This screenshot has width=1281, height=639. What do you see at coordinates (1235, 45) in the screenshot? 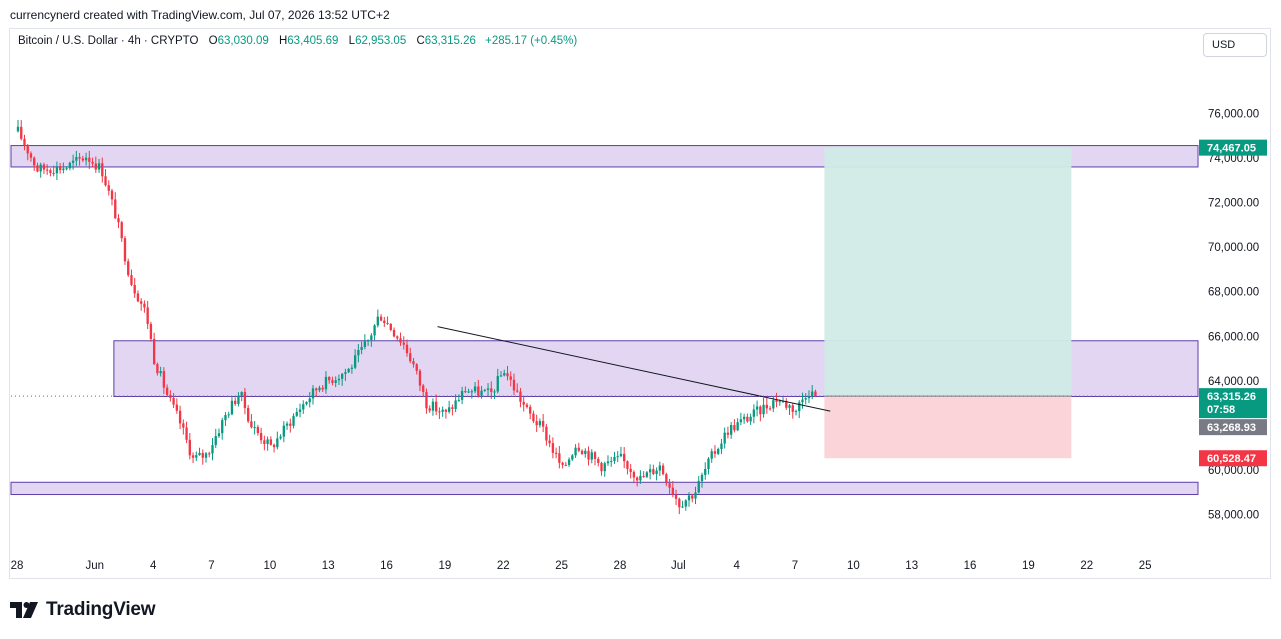
I see `currency-button: USD` at bounding box center [1235, 45].